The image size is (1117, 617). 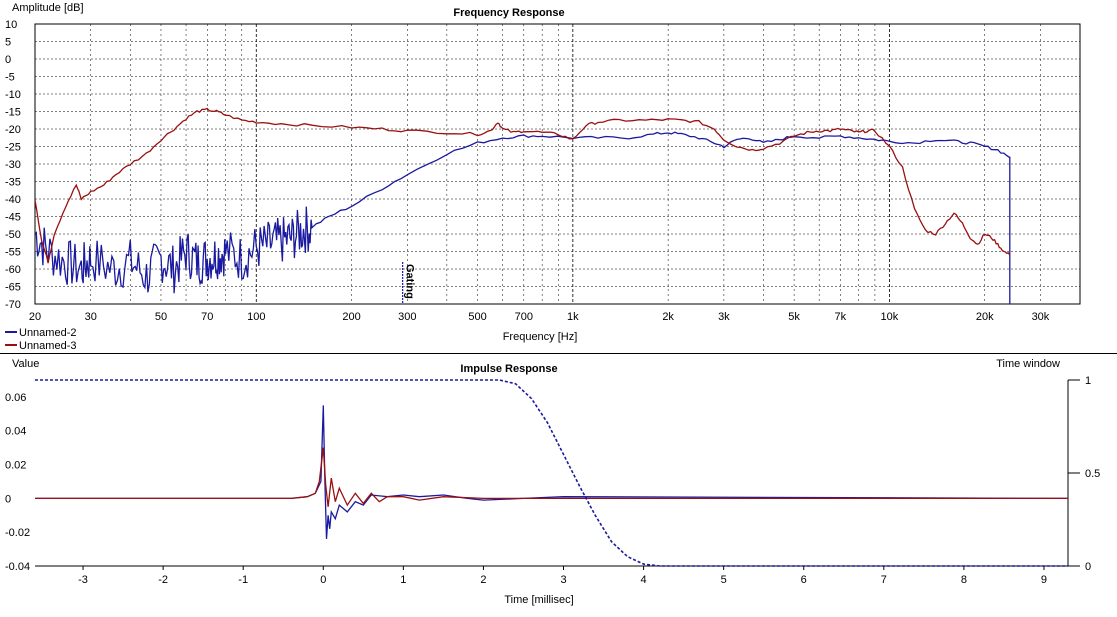 I want to click on ir-y-tick-label: 0.04, so click(x=15, y=432).